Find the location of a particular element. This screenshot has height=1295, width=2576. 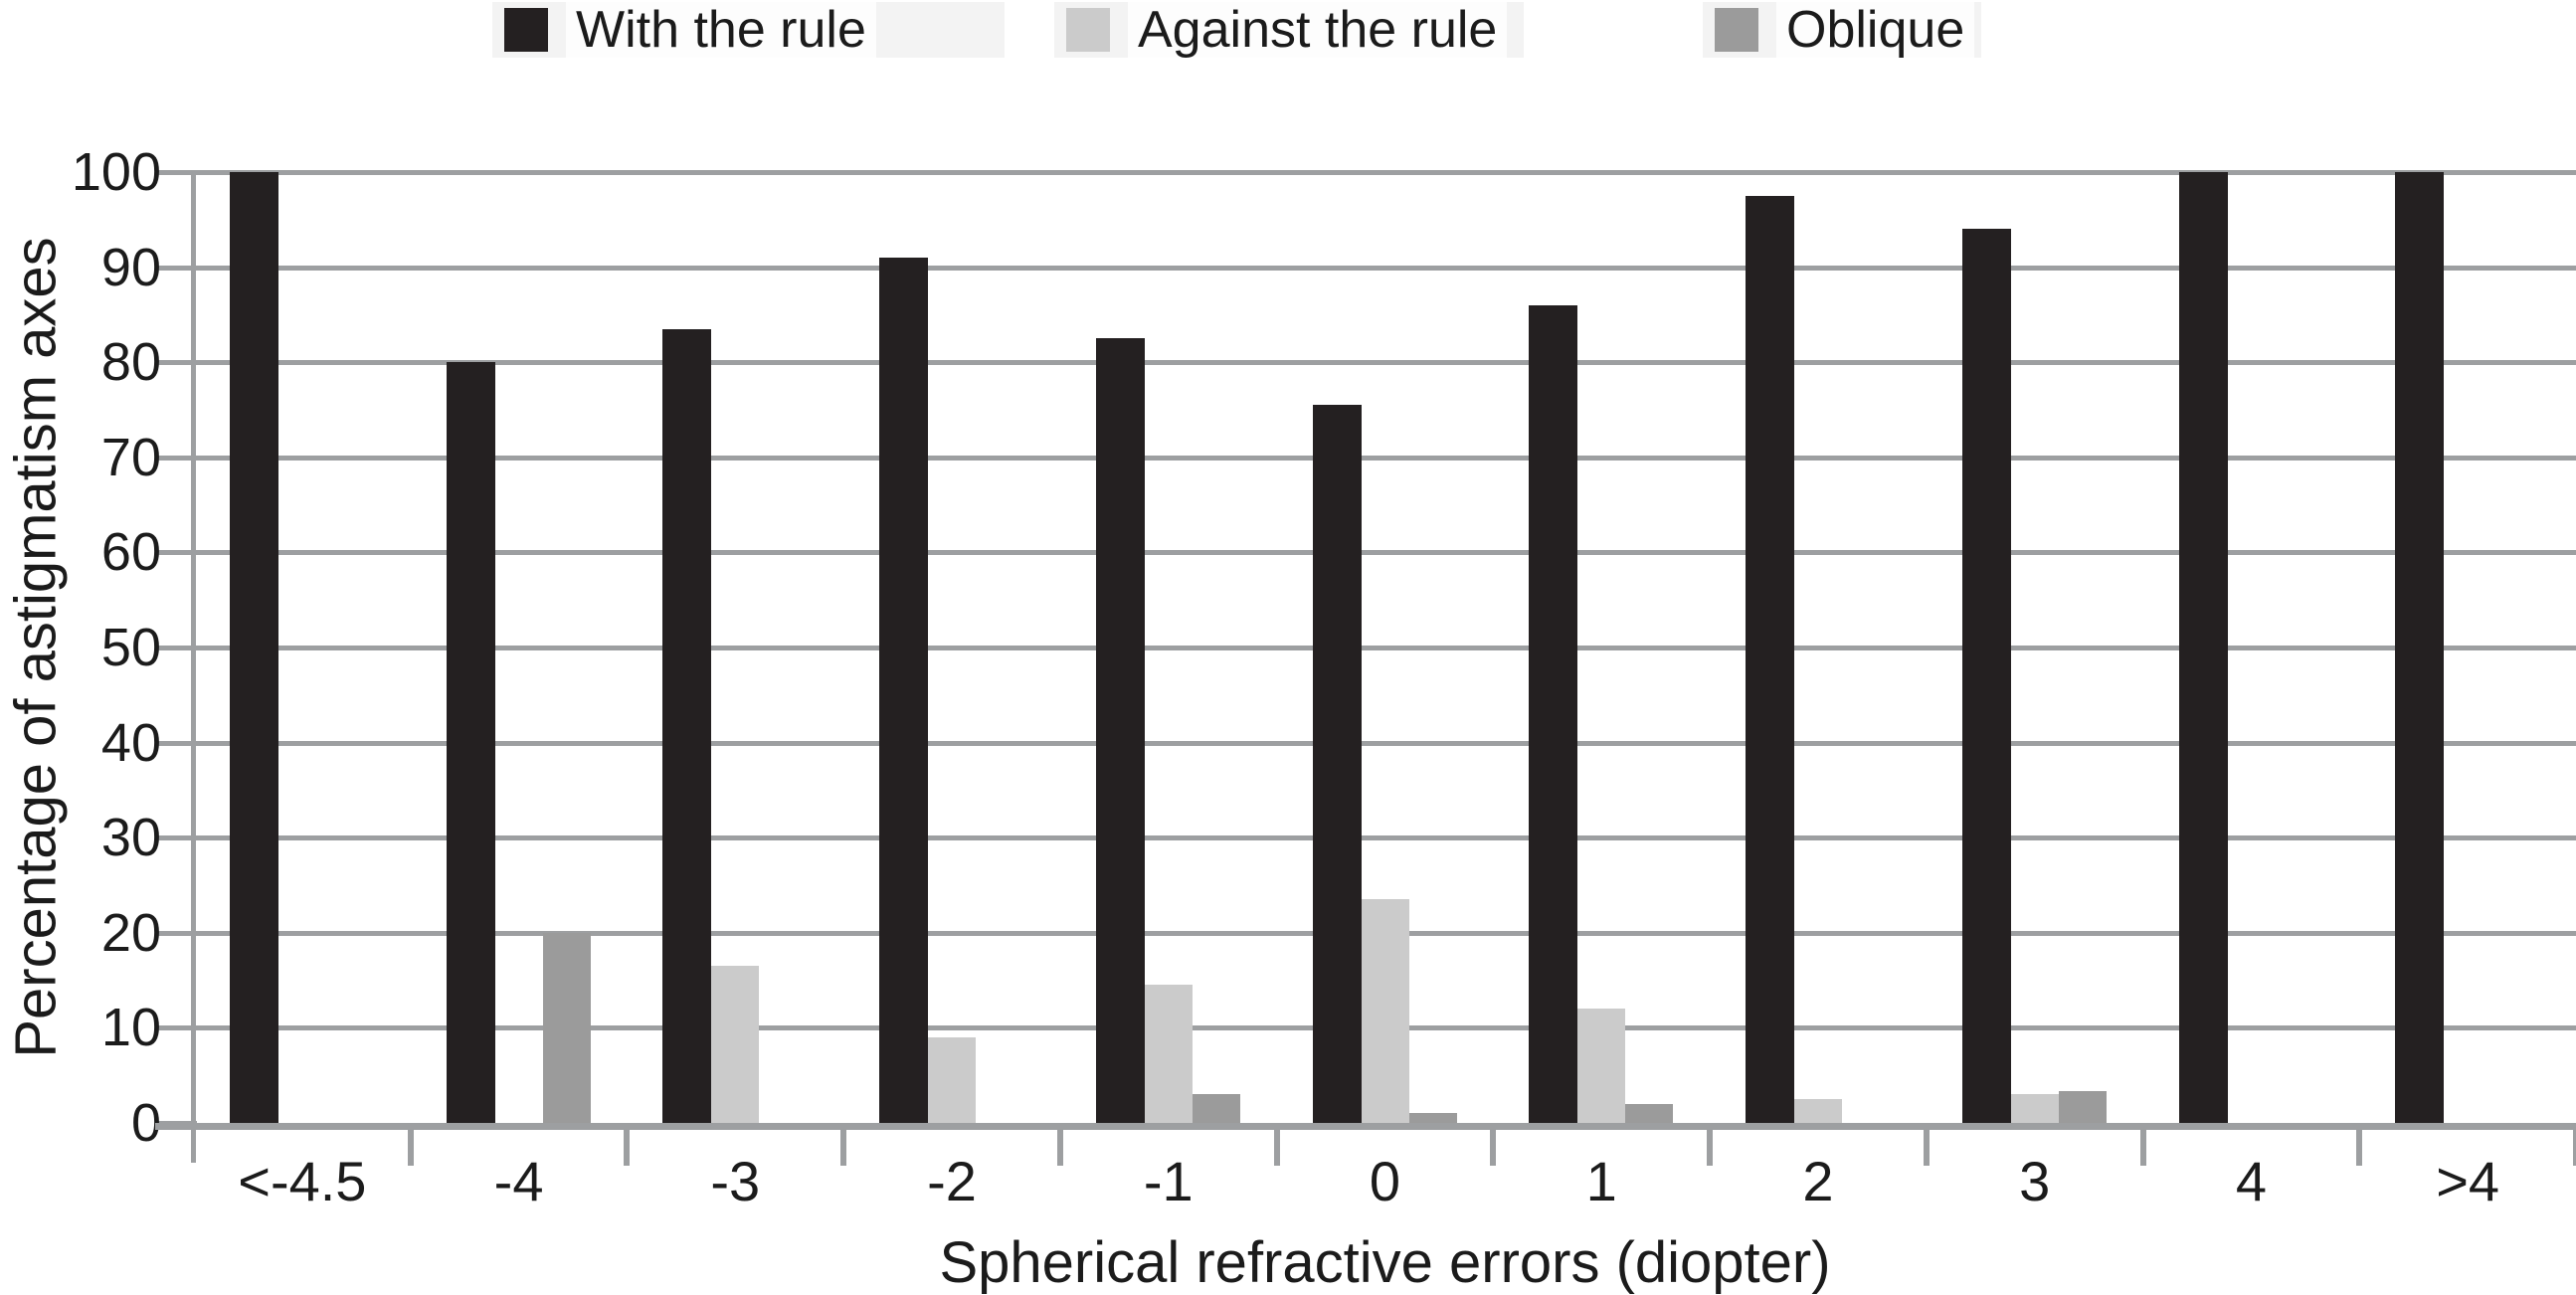

y-tick-label-50: 50 is located at coordinates (130, 647).